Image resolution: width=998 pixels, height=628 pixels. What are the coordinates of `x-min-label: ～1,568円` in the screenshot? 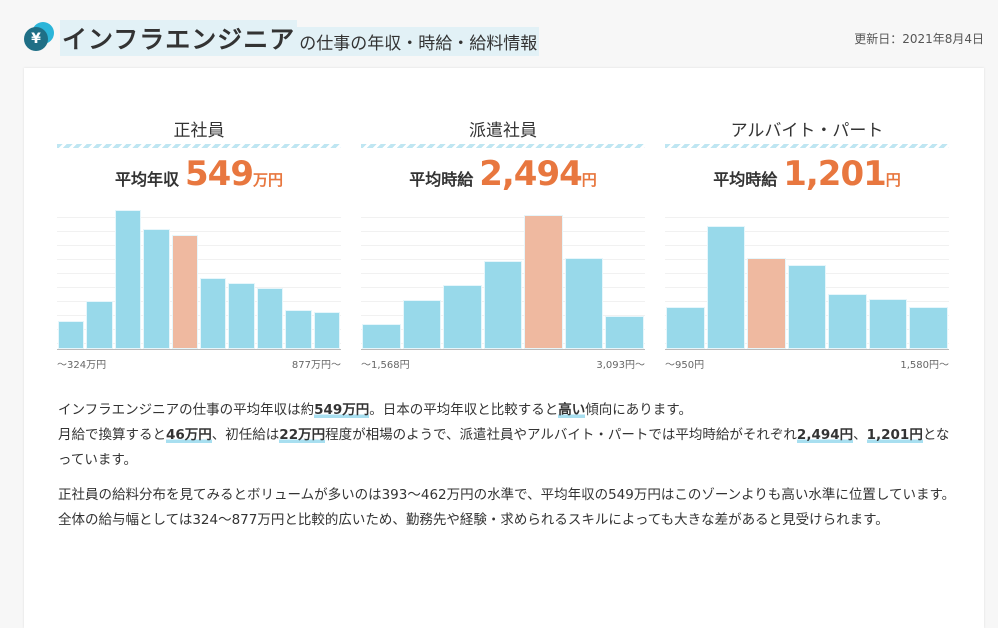 It's located at (385, 365).